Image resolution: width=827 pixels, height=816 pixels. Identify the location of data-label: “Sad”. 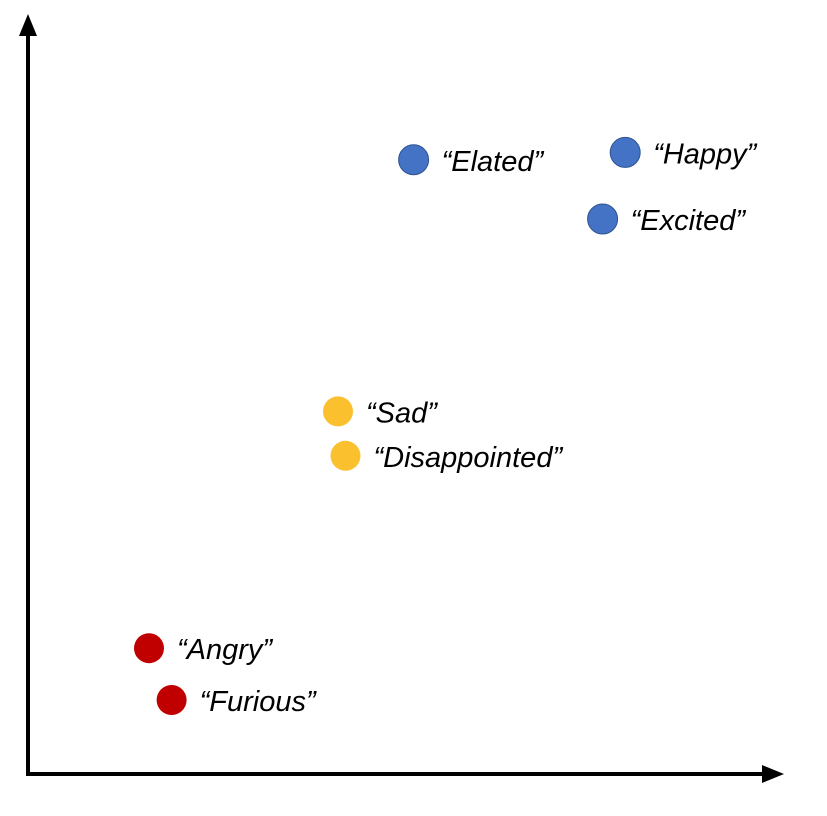
(402, 413).